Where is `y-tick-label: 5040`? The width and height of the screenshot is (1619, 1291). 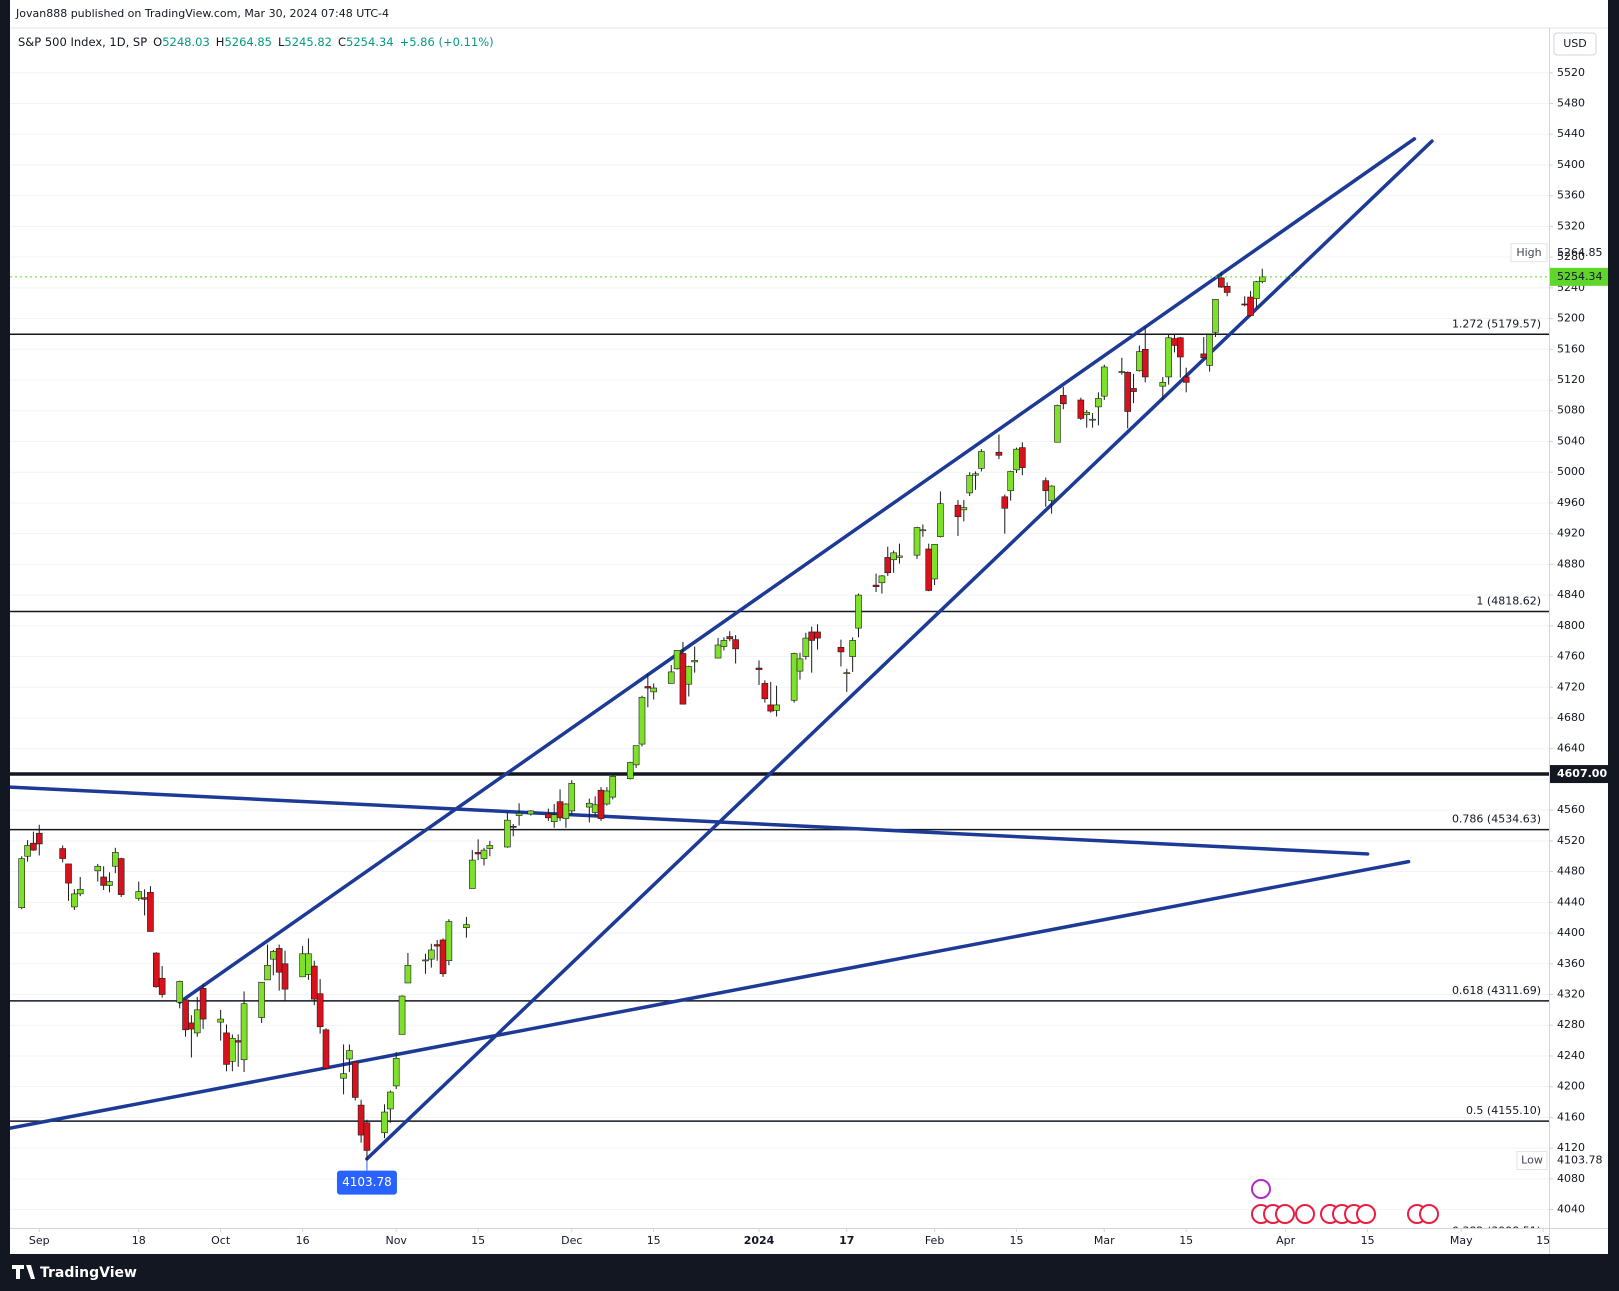 y-tick-label: 5040 is located at coordinates (1571, 440).